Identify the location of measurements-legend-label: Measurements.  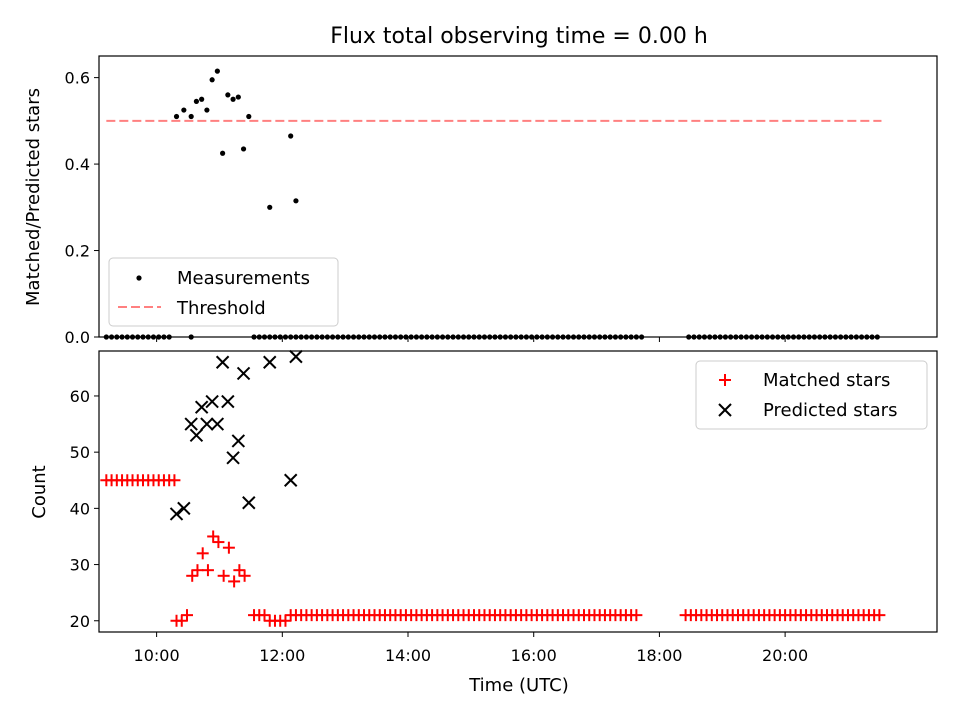
(243, 278).